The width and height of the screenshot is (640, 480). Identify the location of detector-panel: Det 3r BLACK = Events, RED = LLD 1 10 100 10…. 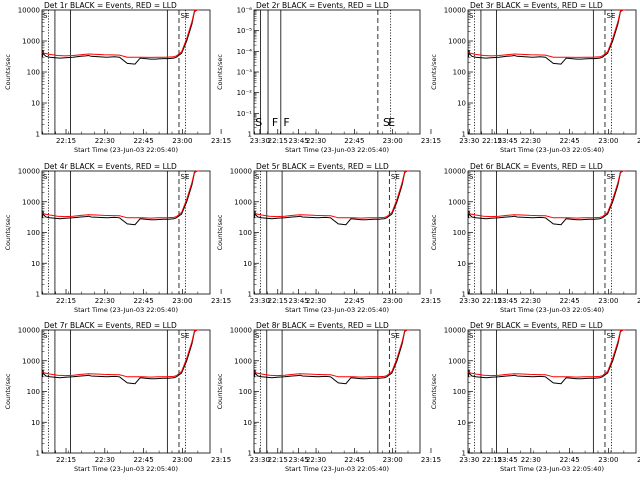
(535, 77).